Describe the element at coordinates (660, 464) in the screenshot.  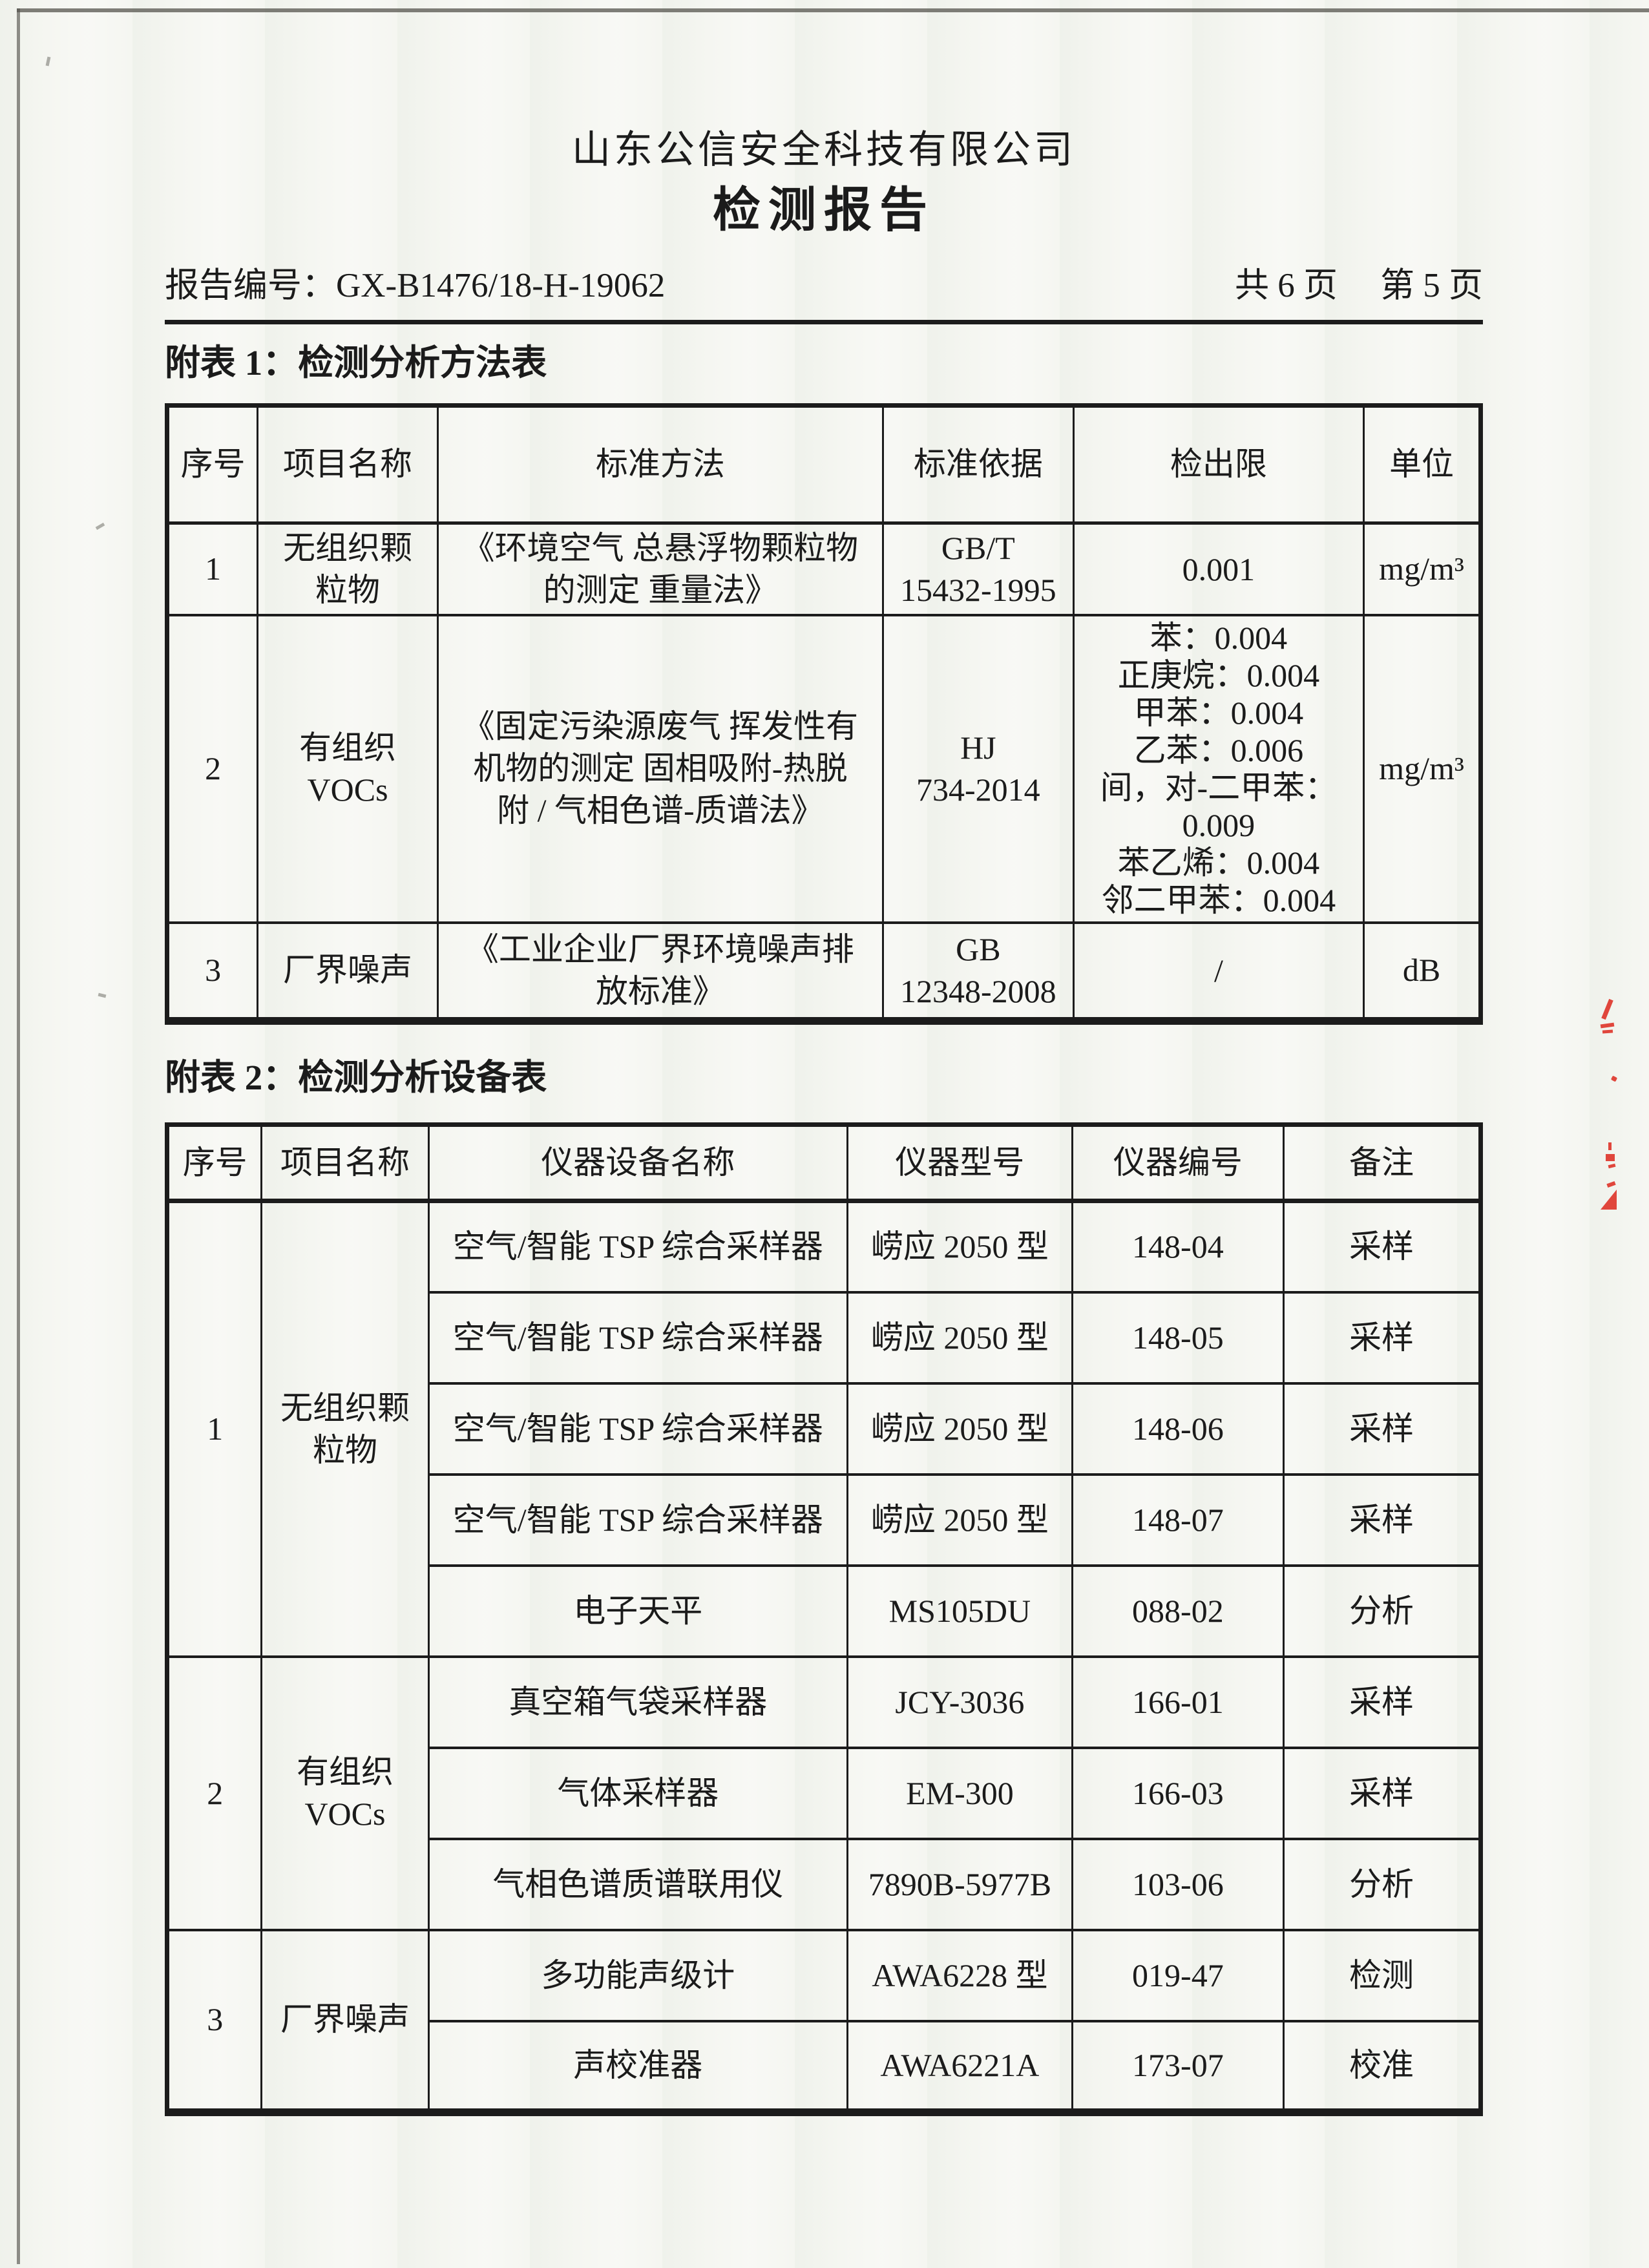
I see `col-method: 标准方法` at that location.